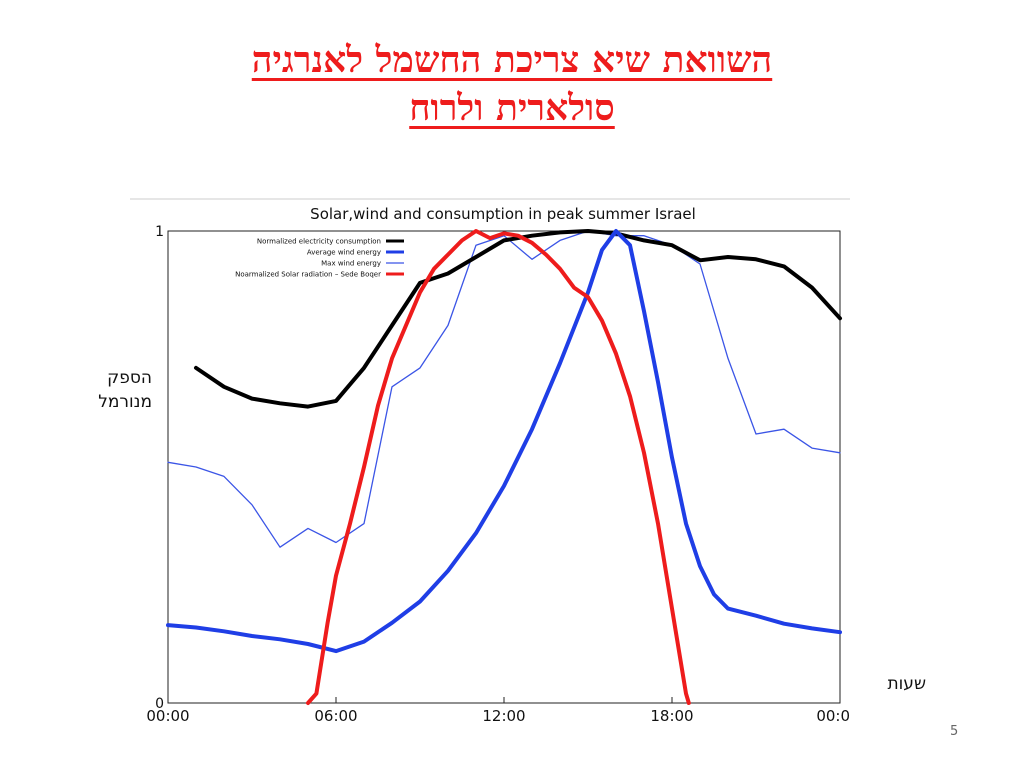 The image size is (1024, 768). What do you see at coordinates (129, 378) in the screenshot?
I see `y-axis-label-line-1: הספק` at bounding box center [129, 378].